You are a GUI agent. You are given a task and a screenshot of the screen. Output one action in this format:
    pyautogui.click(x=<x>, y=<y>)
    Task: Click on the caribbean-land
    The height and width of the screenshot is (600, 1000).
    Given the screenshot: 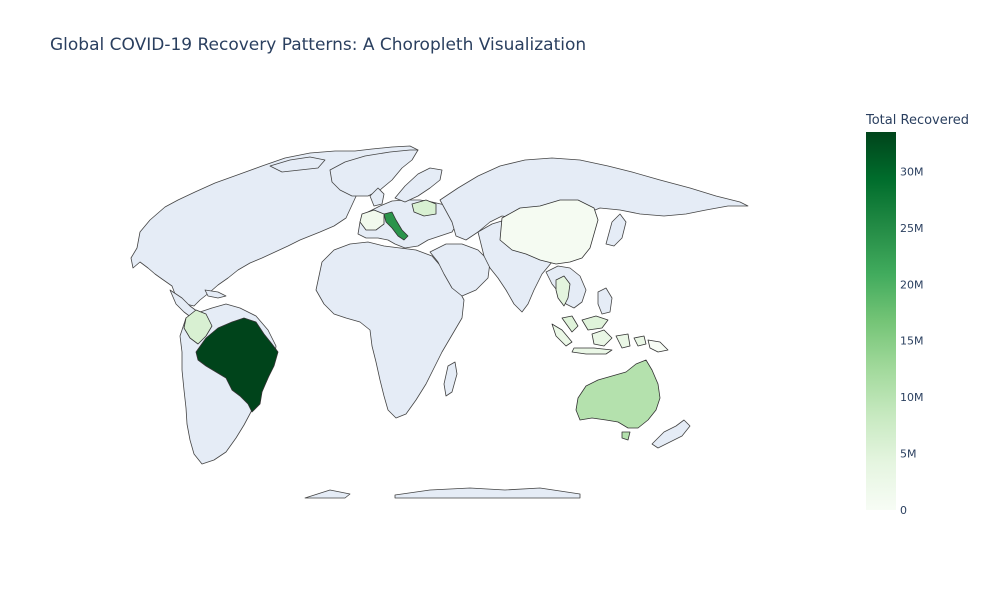 What is the action you would take?
    pyautogui.click(x=215, y=294)
    